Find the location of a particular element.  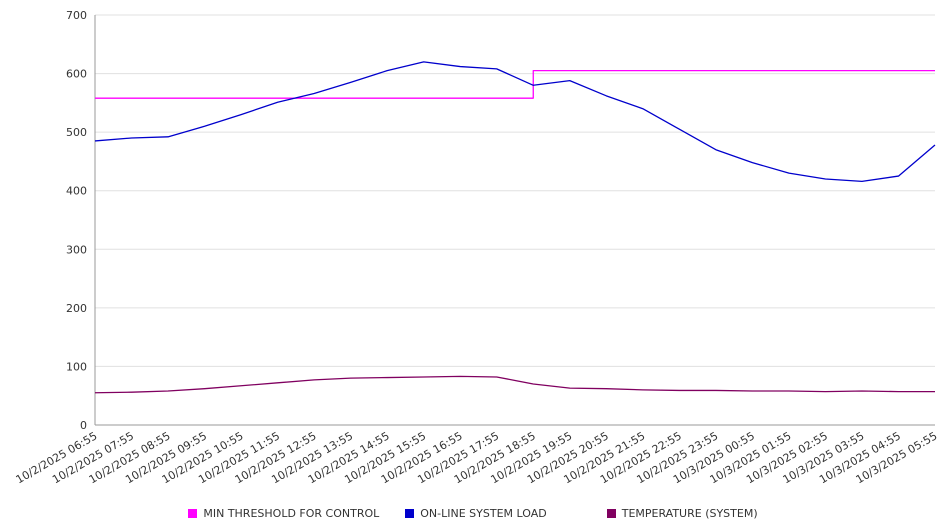

legend-item-online-system-load: ON-LINE SYSTEM LOAD is located at coordinates (476, 513).